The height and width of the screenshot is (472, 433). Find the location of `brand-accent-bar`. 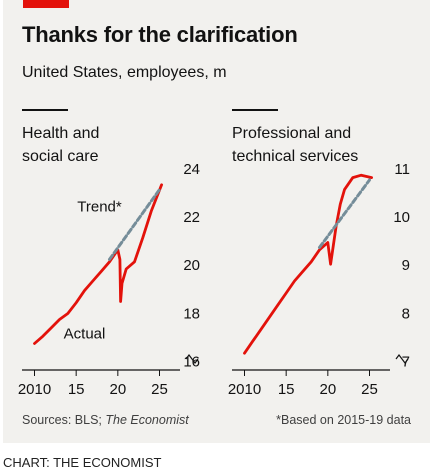

brand-accent-bar is located at coordinates (46, 4).